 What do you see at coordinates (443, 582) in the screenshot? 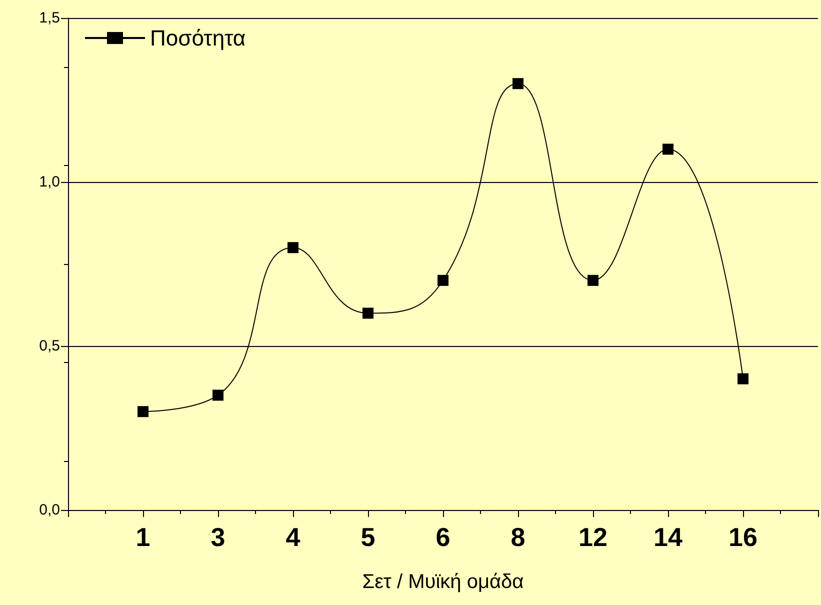
I see `x-axis-title: Σετ / Μυϊκή ομάδα` at bounding box center [443, 582].